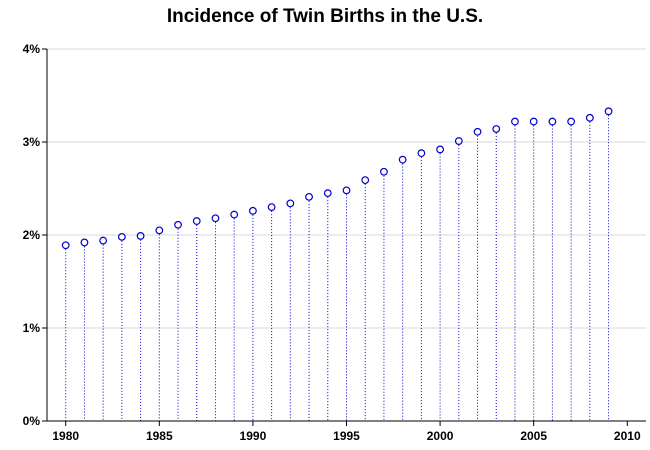 The height and width of the screenshot is (450, 650). What do you see at coordinates (533, 436) in the screenshot?
I see `x-tick-label-5: 2005` at bounding box center [533, 436].